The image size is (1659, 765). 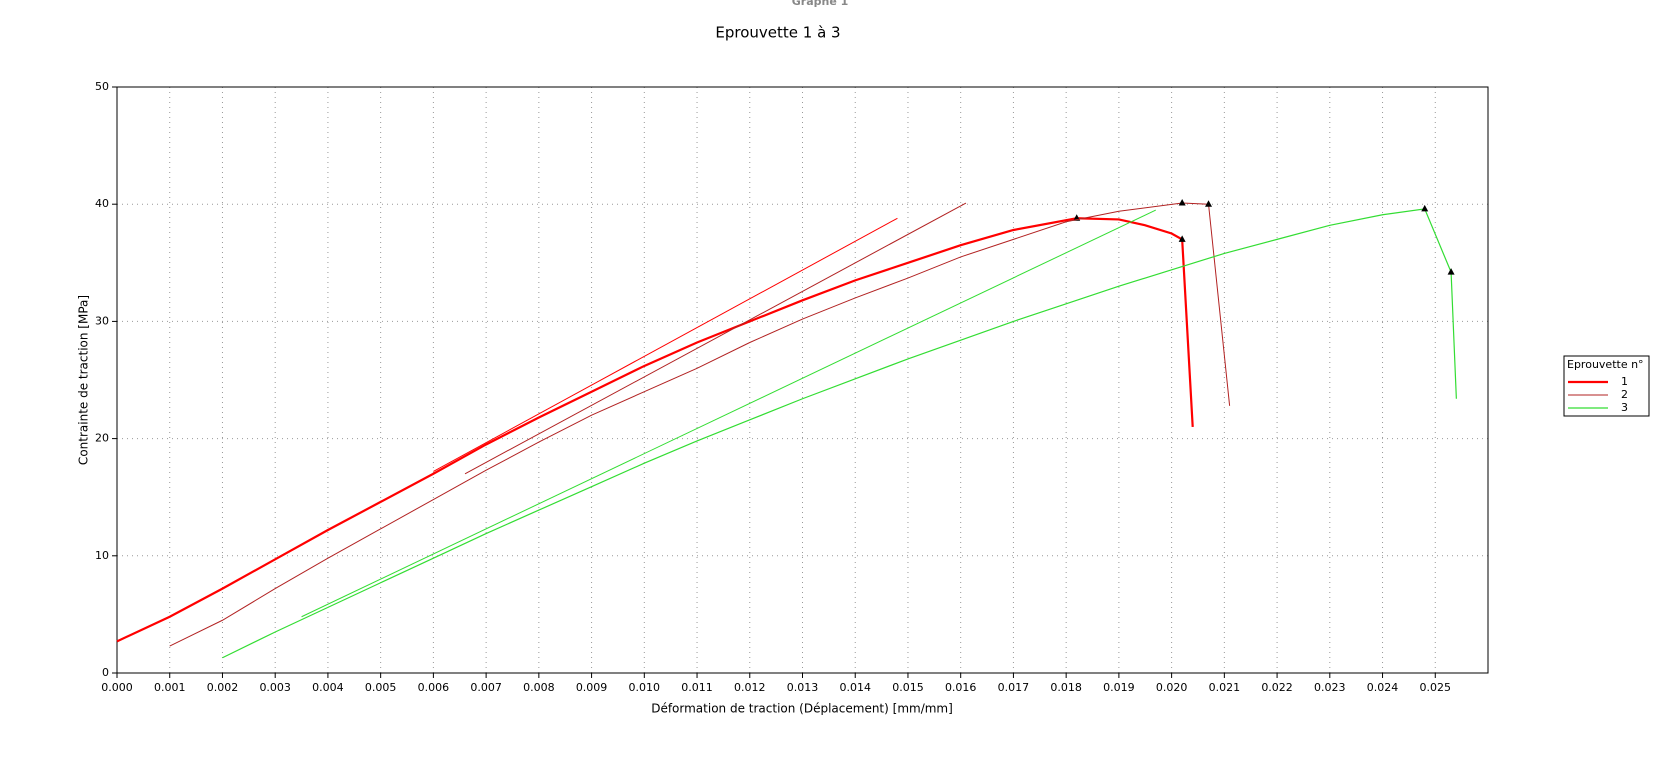 I want to click on x-tick-label: 0.012, so click(x=750, y=687).